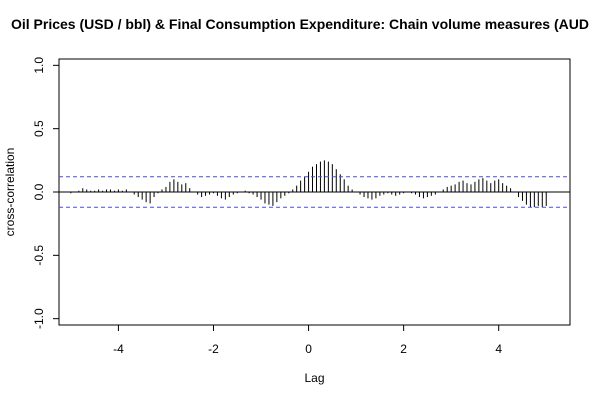 The width and height of the screenshot is (600, 405). Describe the element at coordinates (308, 349) in the screenshot. I see `x-tick-label: 0` at that location.